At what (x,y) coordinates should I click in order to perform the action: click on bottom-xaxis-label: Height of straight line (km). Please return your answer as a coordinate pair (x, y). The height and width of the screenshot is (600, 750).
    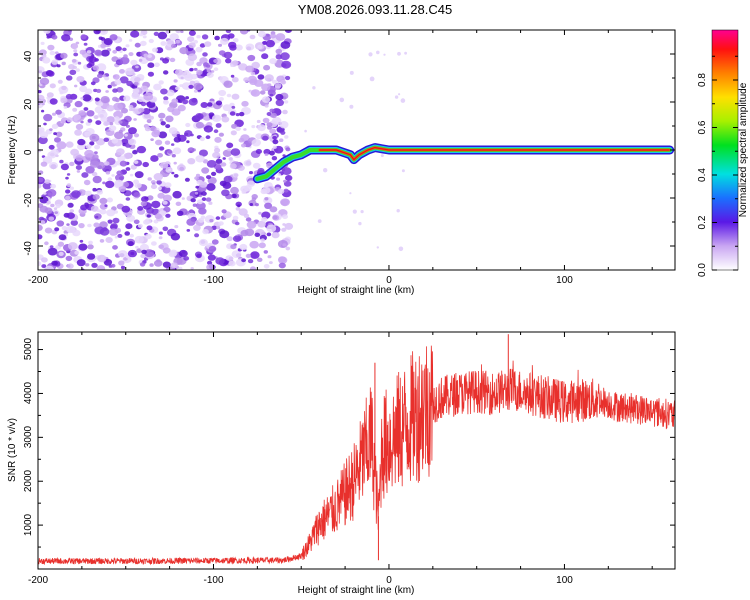
    Looking at the image, I should click on (356, 590).